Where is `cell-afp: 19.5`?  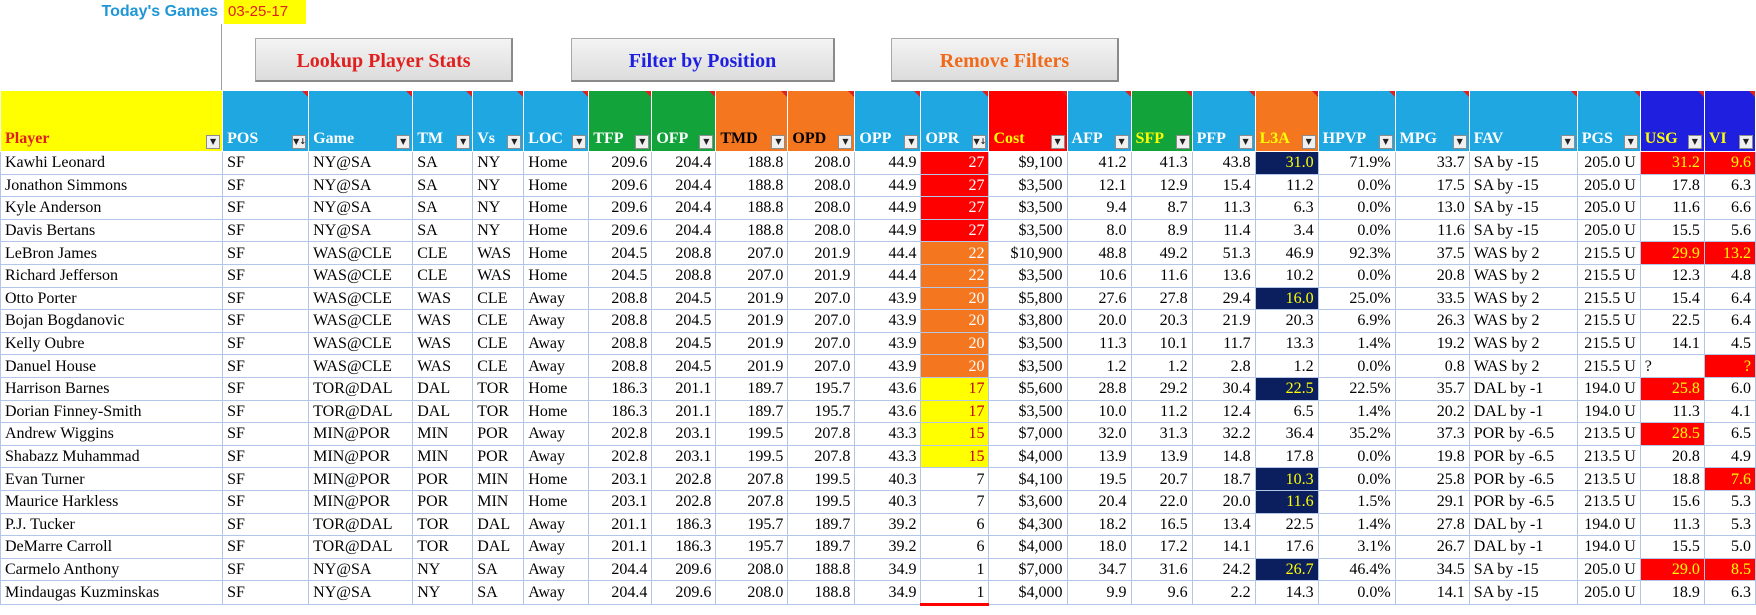
cell-afp: 19.5 is located at coordinates (1099, 479).